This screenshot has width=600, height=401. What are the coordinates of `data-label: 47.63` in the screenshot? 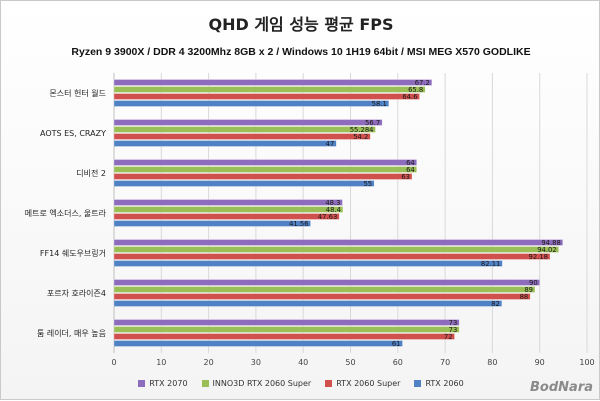 It's located at (327, 217).